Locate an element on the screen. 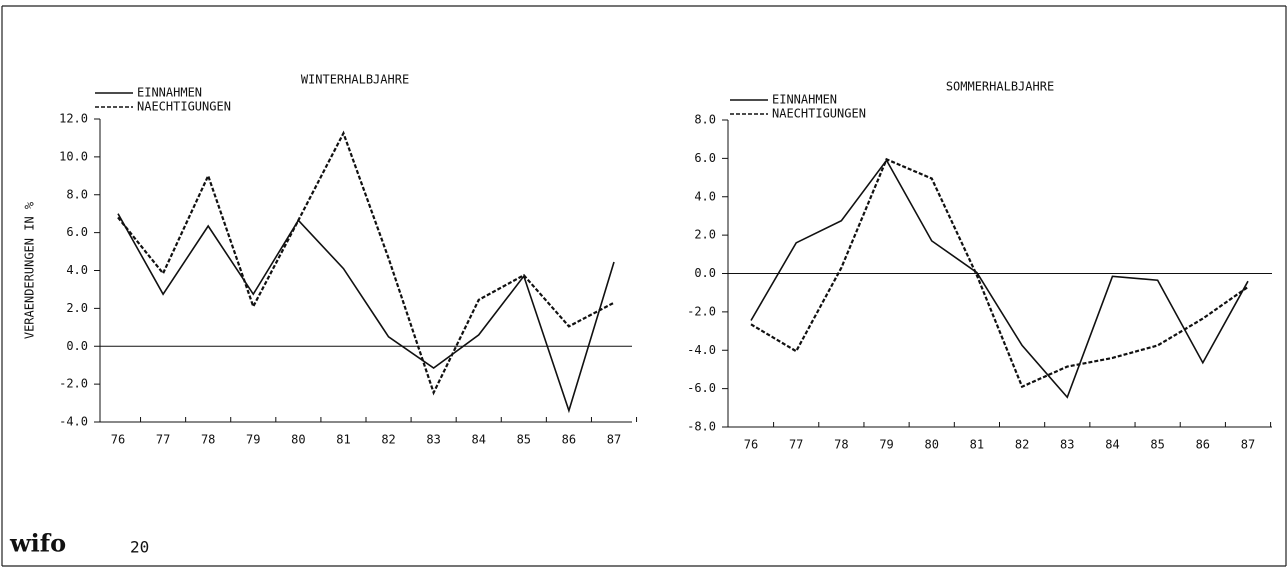  chart-title: WINTERHALBJAHRE is located at coordinates (355, 80).